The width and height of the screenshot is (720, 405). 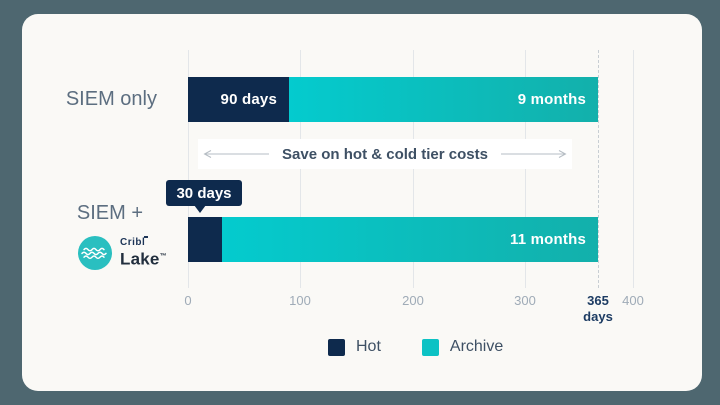 I want to click on arrow-right-icon, so click(x=533, y=154).